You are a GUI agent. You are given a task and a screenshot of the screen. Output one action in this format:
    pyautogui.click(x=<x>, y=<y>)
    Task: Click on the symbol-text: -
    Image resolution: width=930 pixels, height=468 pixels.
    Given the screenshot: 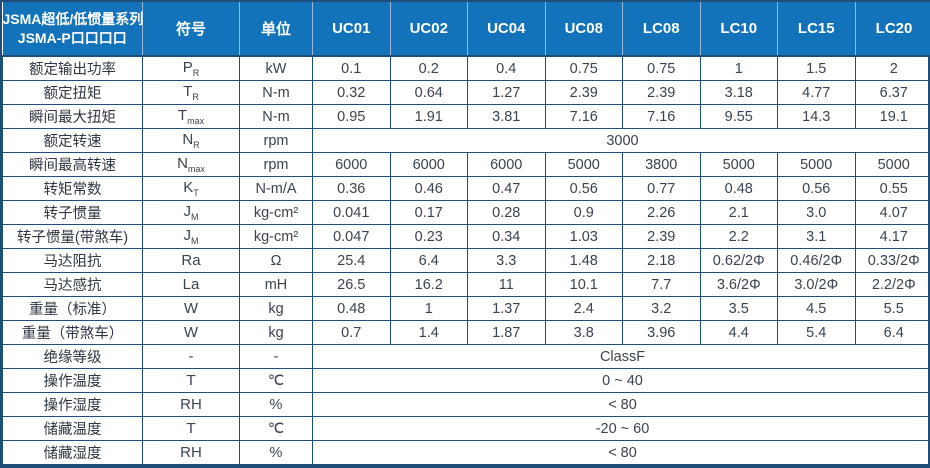 What is the action you would take?
    pyautogui.click(x=191, y=356)
    